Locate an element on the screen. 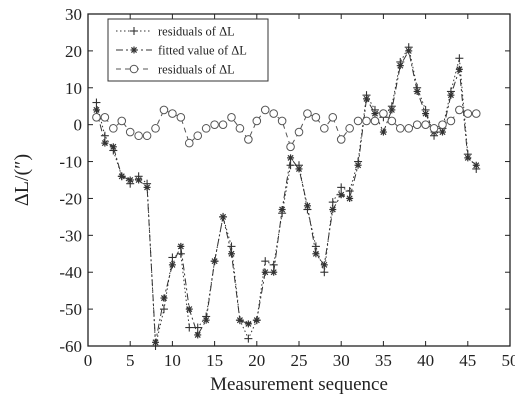 This screenshot has width=515, height=405. y-tick-label: 10 is located at coordinates (73, 88).